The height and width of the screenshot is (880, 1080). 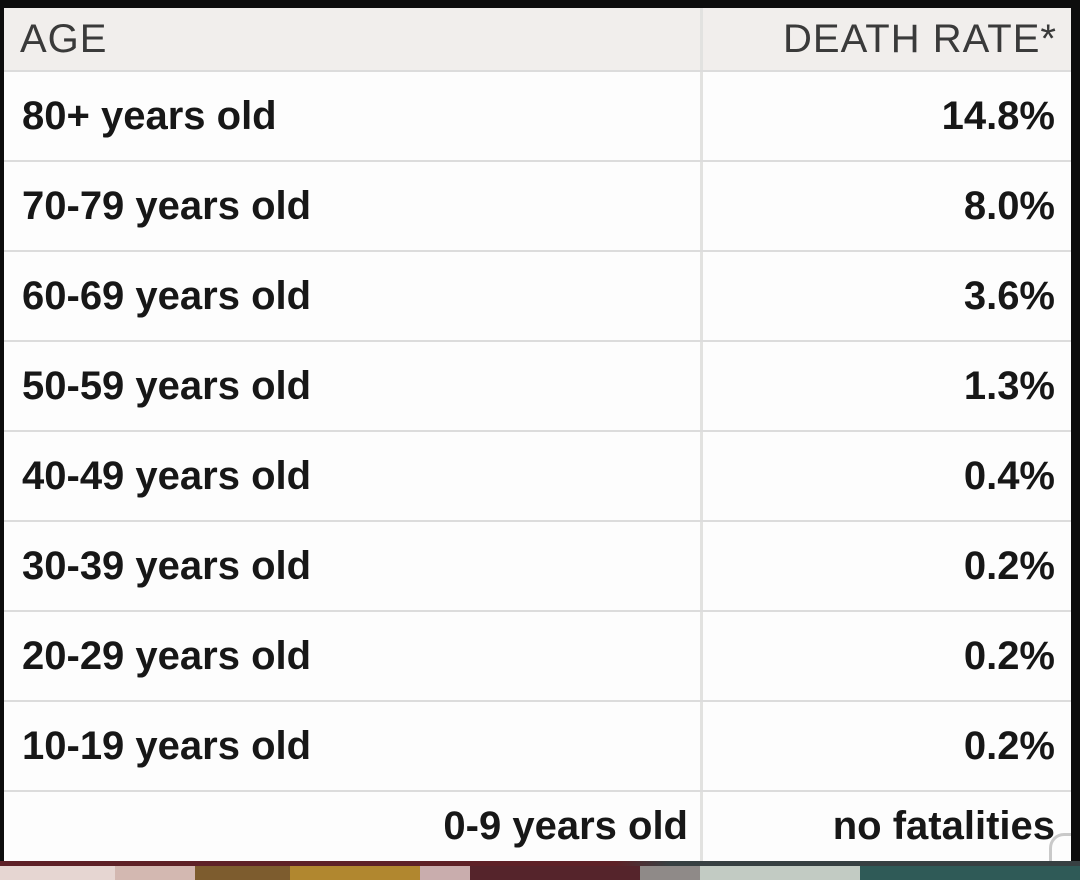 What do you see at coordinates (167, 565) in the screenshot?
I see `age-cell: 30-39 years old` at bounding box center [167, 565].